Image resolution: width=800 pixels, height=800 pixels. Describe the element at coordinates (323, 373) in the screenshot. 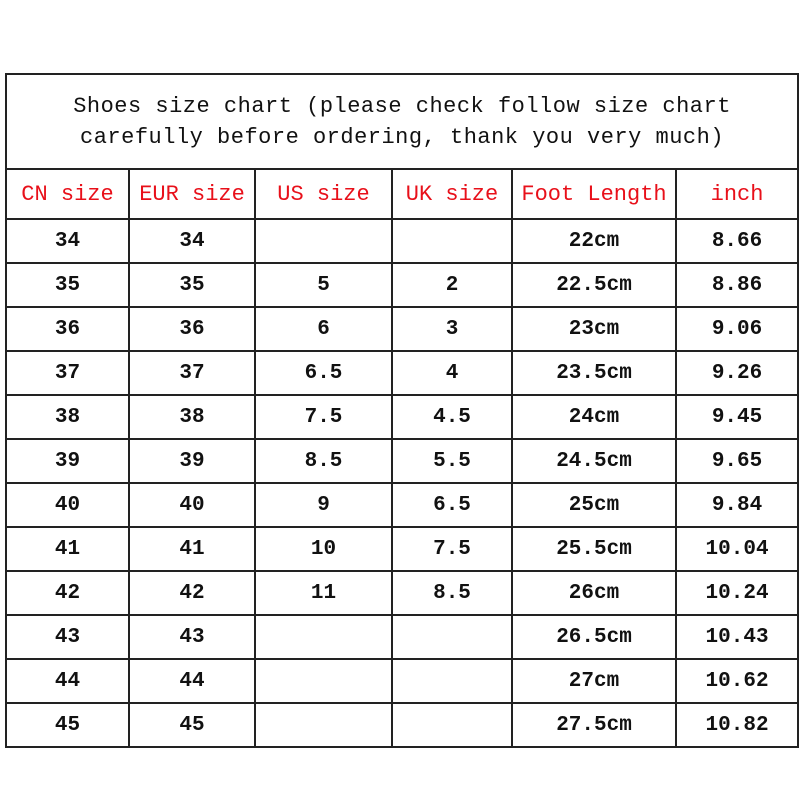

I see `cell-us-size: 6.5` at that location.